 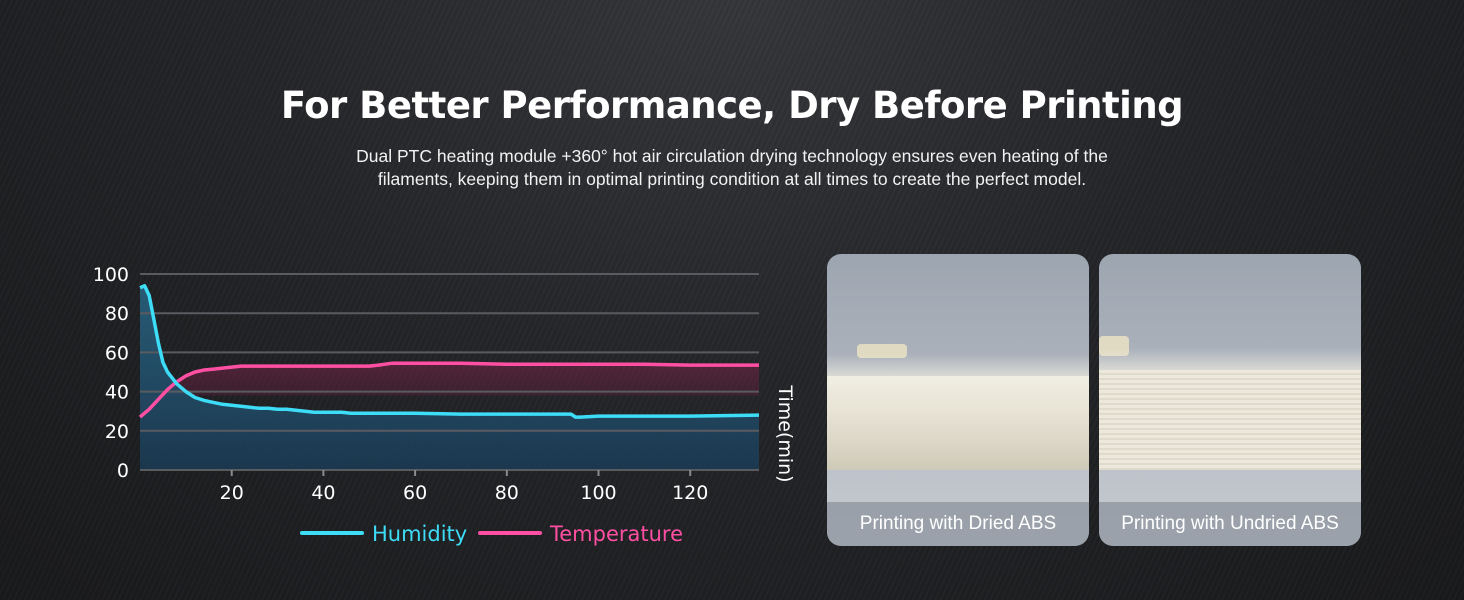 I want to click on x-tick-label: 20, so click(x=232, y=493).